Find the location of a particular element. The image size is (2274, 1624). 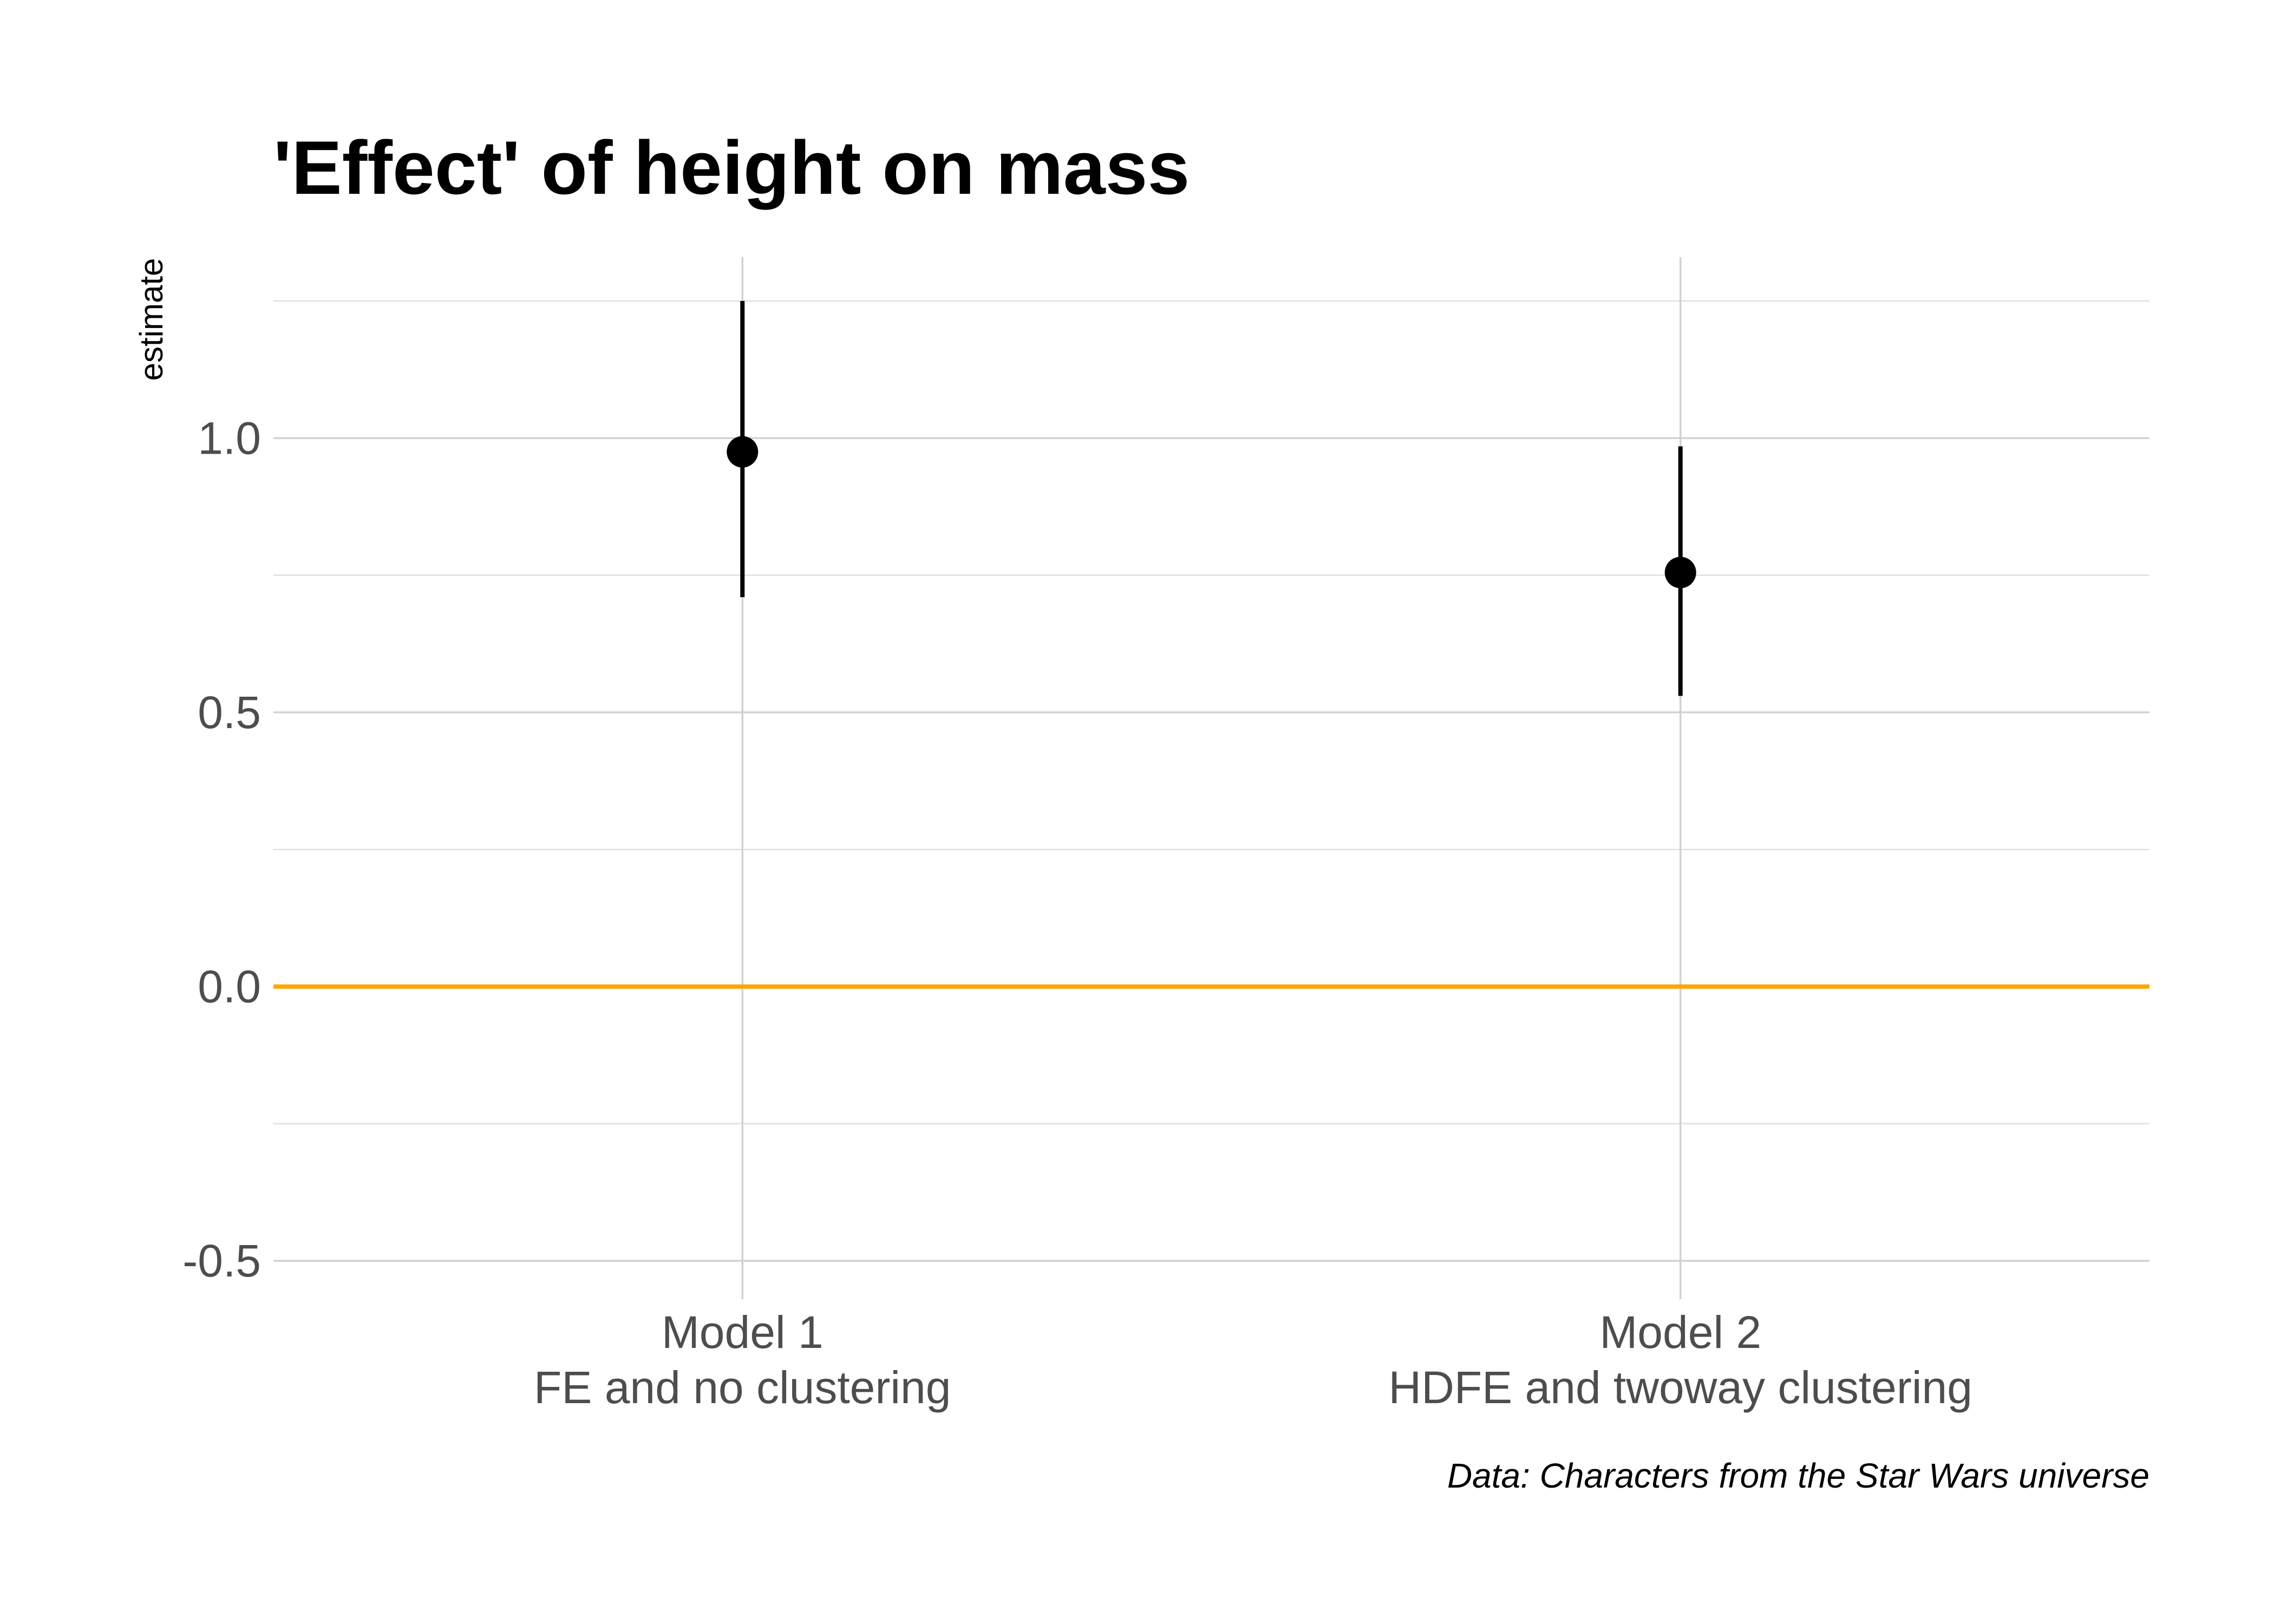

y-tick-labels: -0.5 0.0 0.5 1.0 is located at coordinates (222, 849).